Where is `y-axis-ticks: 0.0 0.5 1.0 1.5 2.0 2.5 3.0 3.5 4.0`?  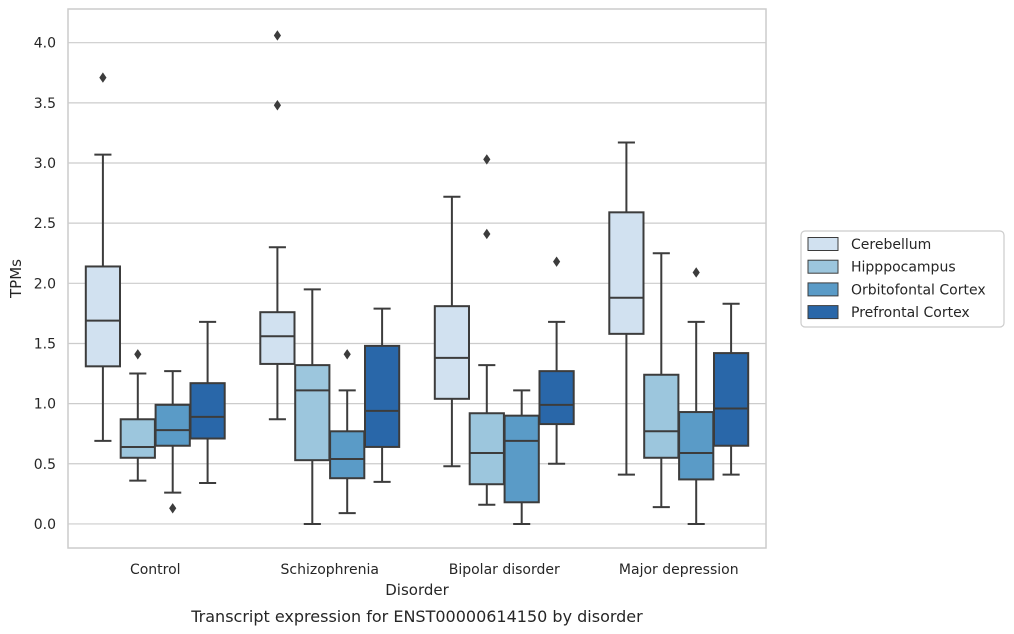 y-axis-ticks: 0.0 0.5 1.0 1.5 2.0 2.5 3.0 3.5 4.0 is located at coordinates (45, 284).